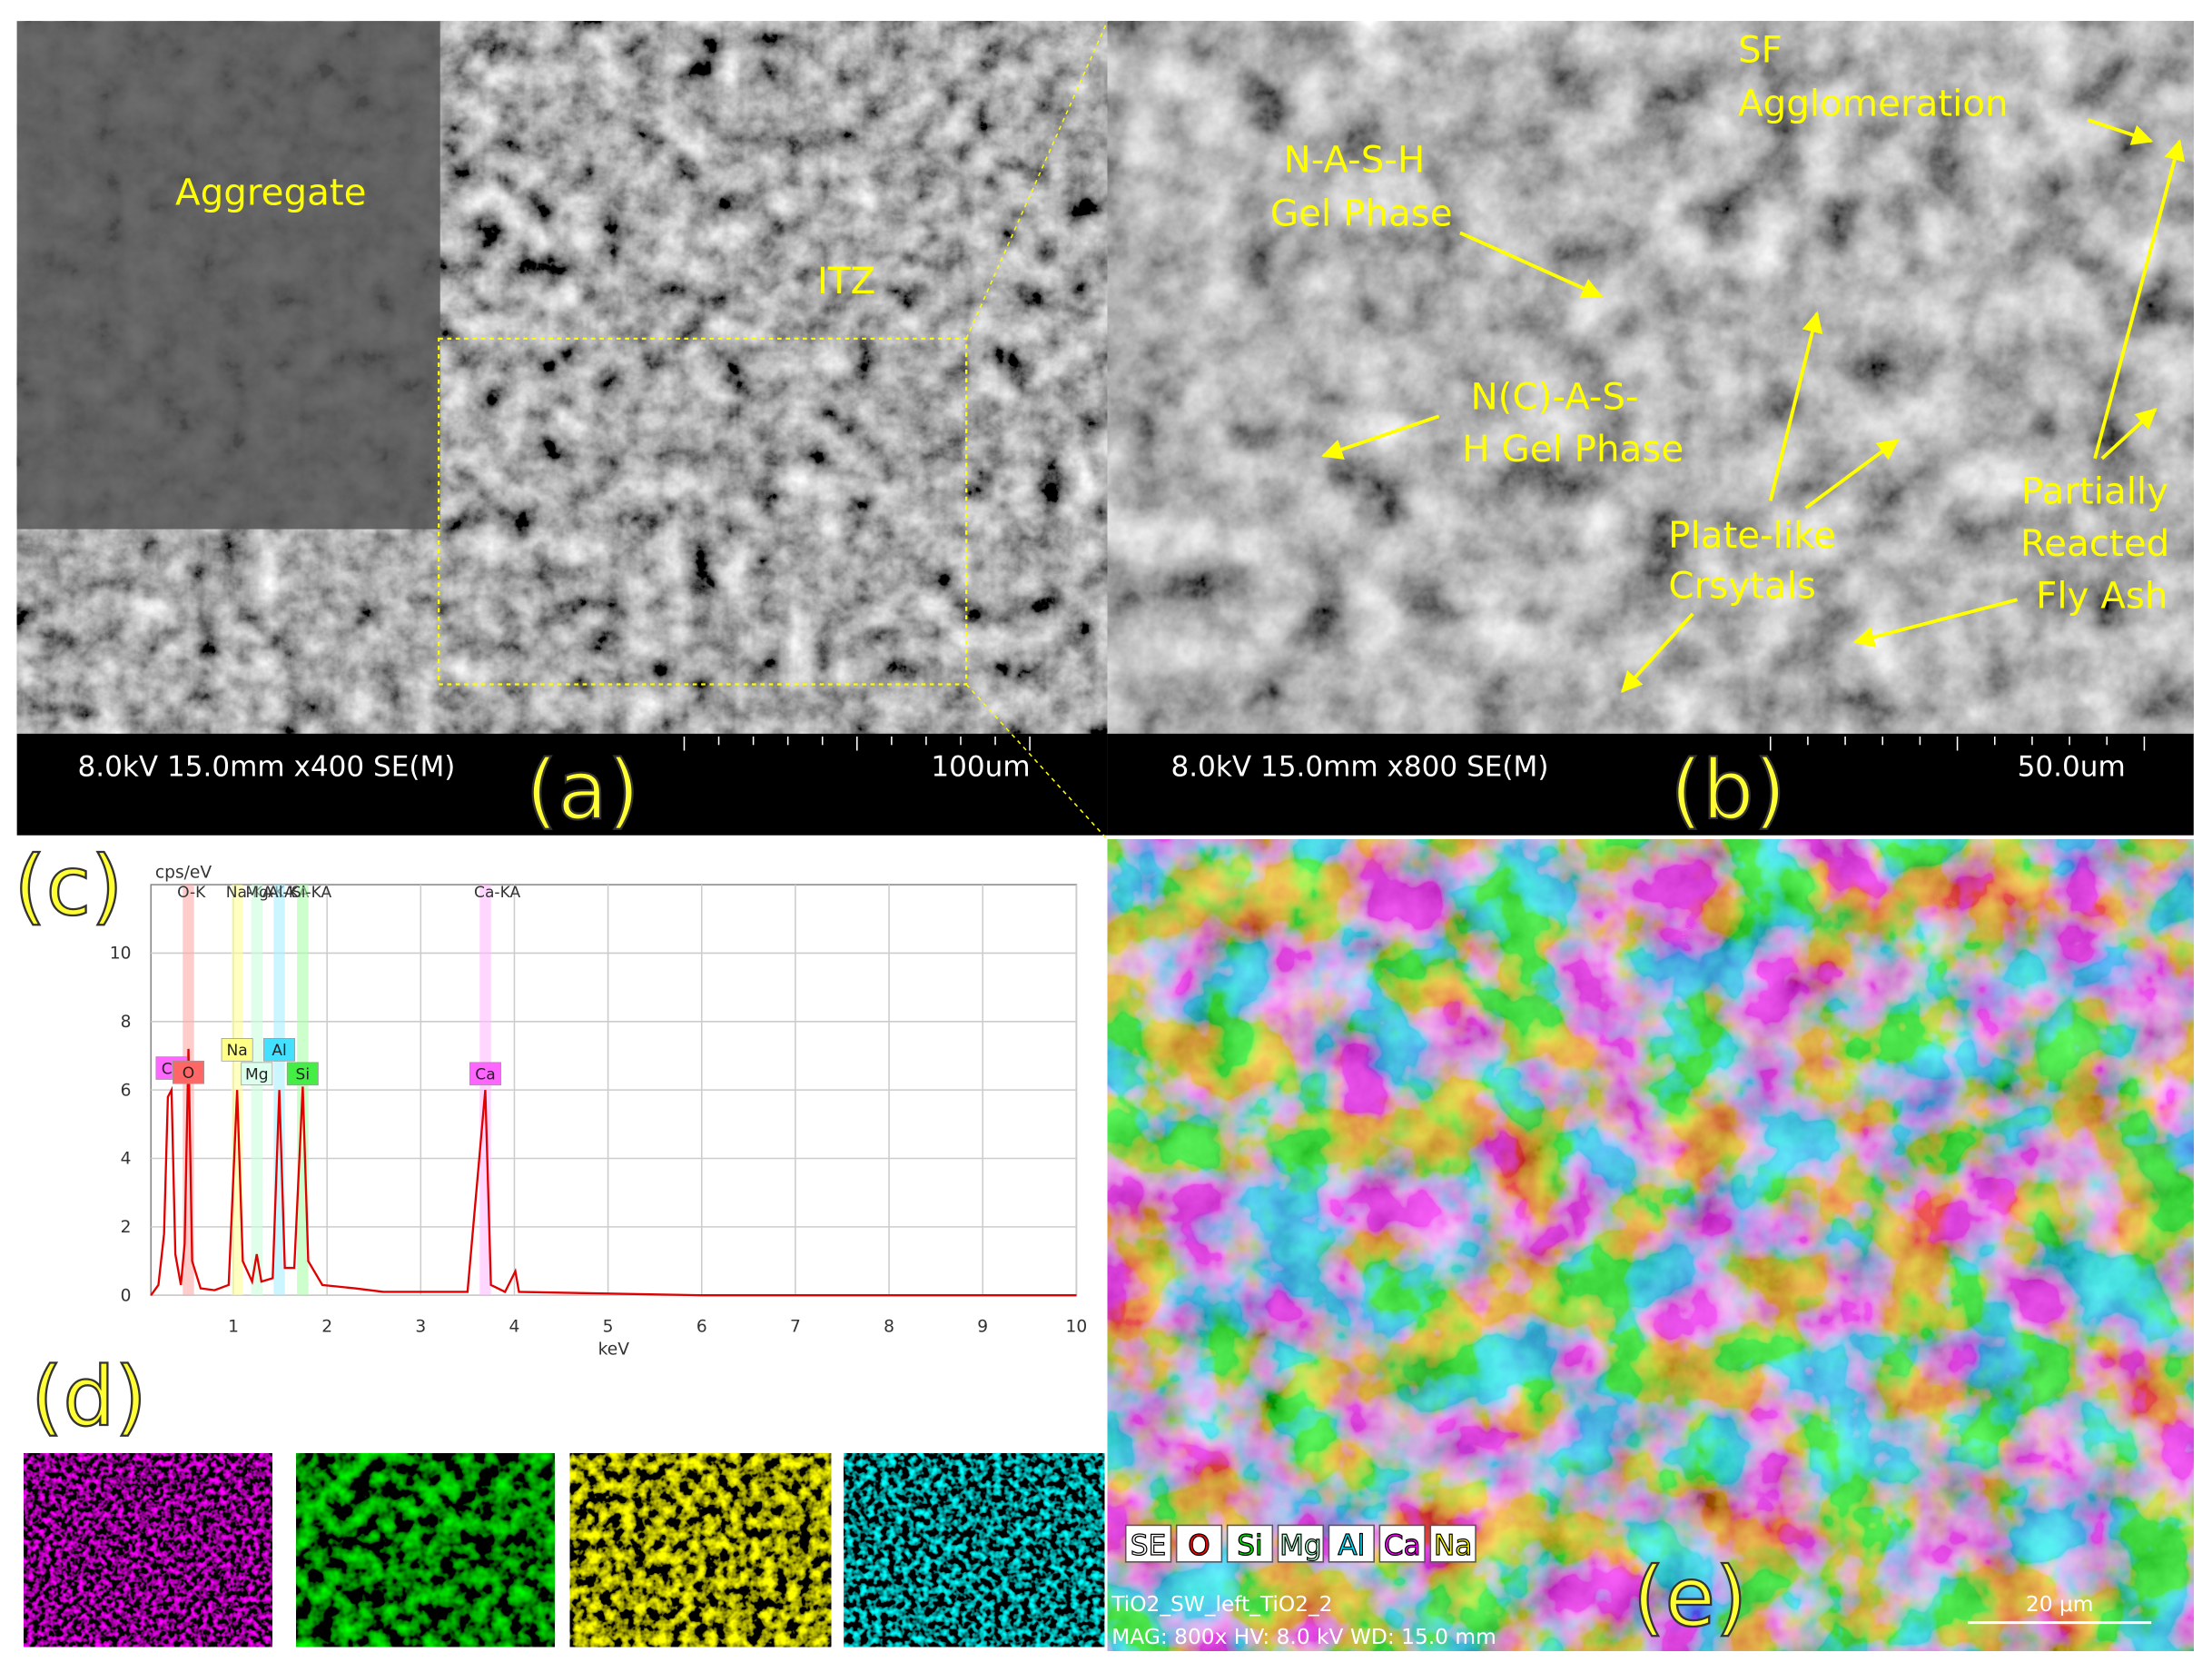 This screenshot has width=2212, height=1672. I want to click on annotation: Agglomeration, so click(1873, 103).